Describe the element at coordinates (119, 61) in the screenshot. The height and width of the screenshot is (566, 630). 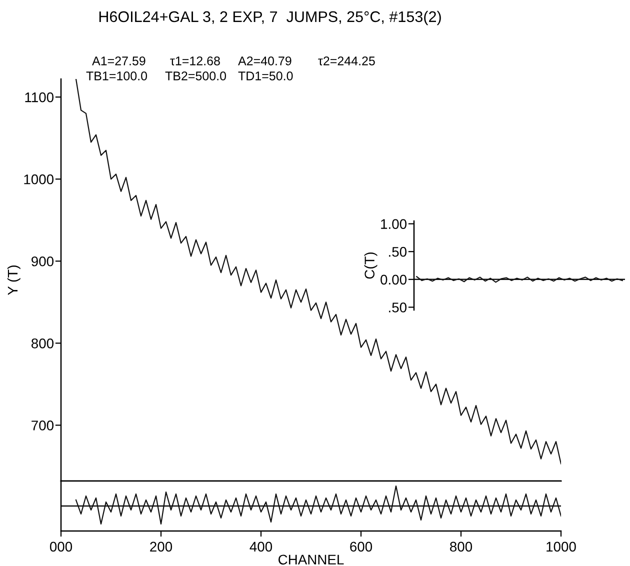
I see `text: A1=27.59` at that location.